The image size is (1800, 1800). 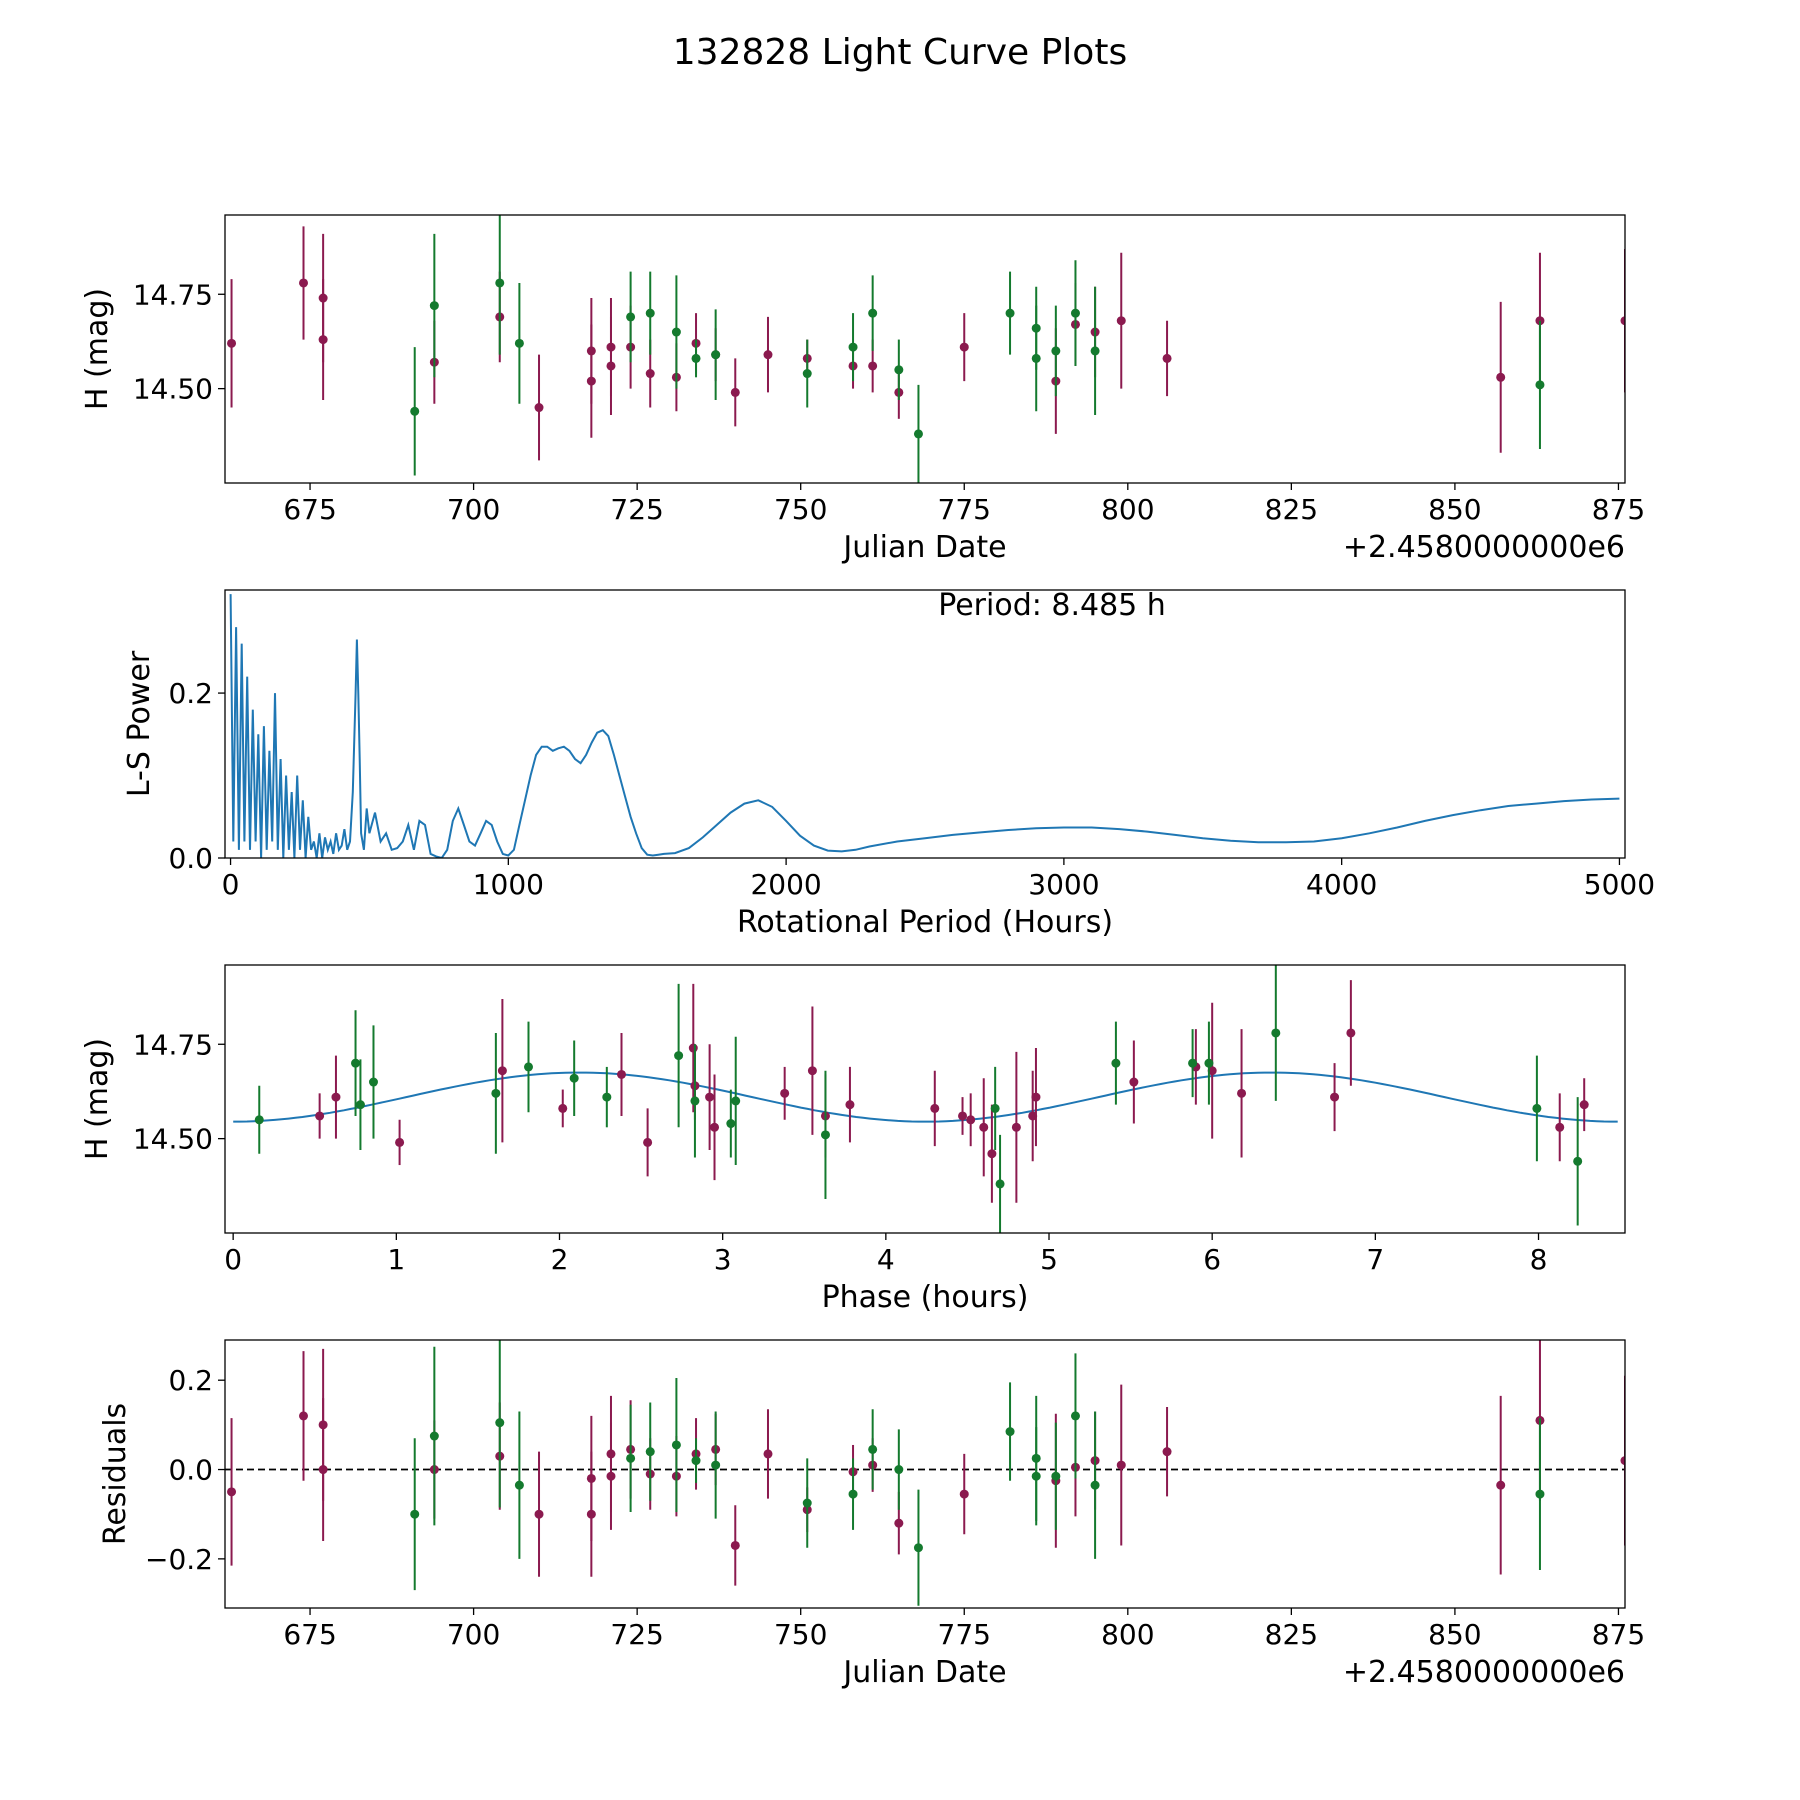 What do you see at coordinates (911, 789) in the screenshot?
I see `periodogram-ticks: 0 1000 2000 3000 4000 5000 0.0 0.2` at bounding box center [911, 789].